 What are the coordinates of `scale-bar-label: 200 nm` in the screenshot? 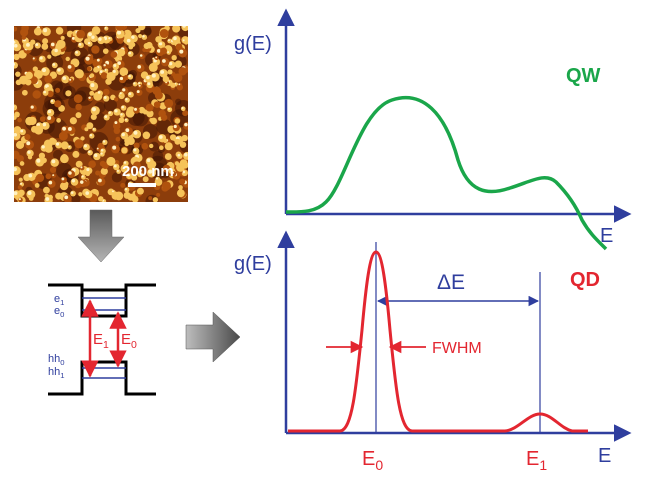 It's located at (148, 171).